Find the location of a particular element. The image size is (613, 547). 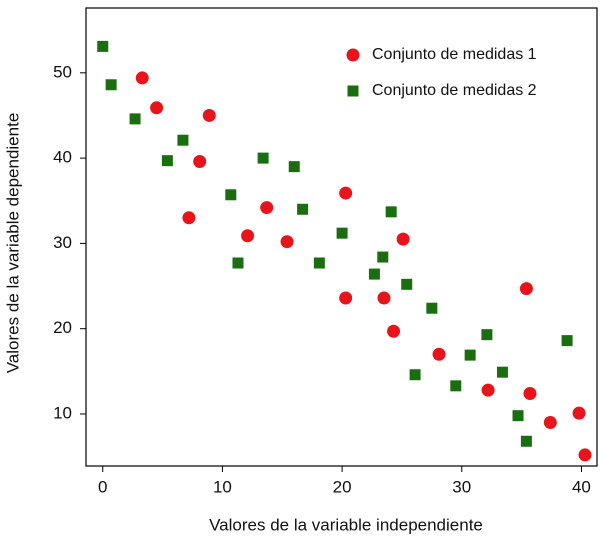

legend-label: Conjunto de medidas 1 is located at coordinates (454, 54).